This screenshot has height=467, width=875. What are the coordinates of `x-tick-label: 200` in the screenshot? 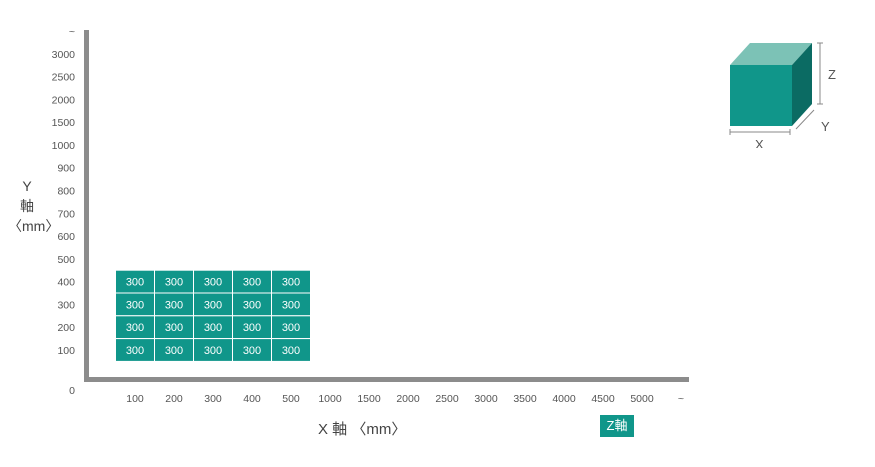 It's located at (174, 399).